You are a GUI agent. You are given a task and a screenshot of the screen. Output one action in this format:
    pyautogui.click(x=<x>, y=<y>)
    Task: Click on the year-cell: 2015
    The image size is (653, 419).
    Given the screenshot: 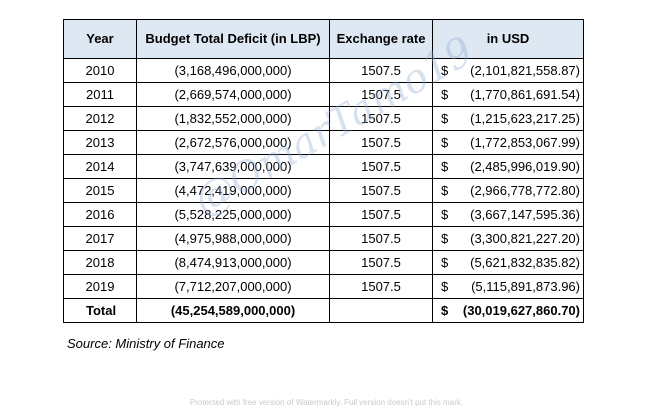 What is the action you would take?
    pyautogui.click(x=100, y=190)
    